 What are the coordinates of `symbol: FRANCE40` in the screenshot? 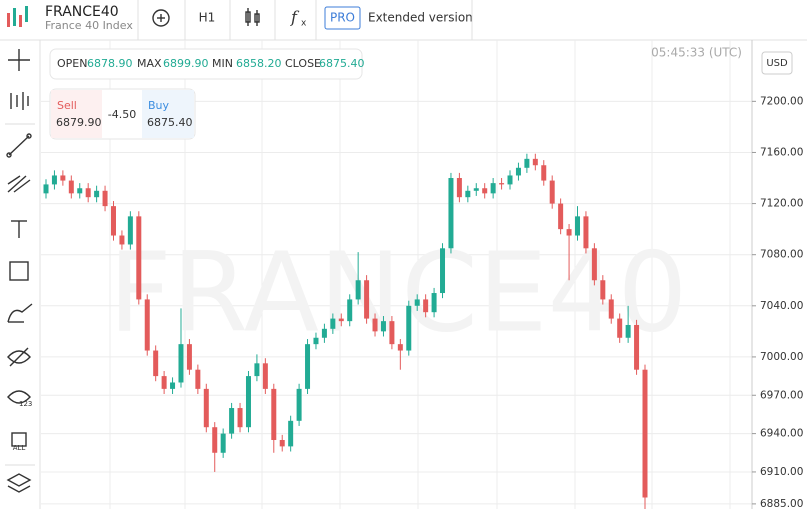 It's located at (82, 12).